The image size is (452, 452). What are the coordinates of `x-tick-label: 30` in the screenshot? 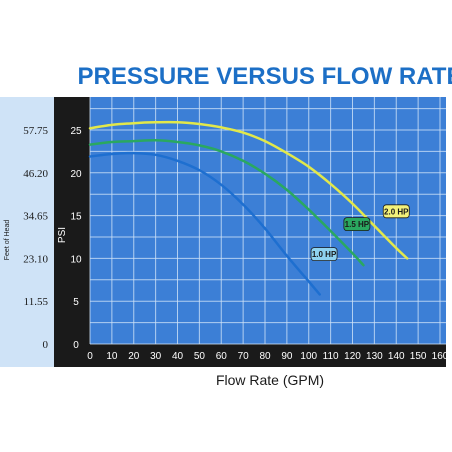 It's located at (156, 356).